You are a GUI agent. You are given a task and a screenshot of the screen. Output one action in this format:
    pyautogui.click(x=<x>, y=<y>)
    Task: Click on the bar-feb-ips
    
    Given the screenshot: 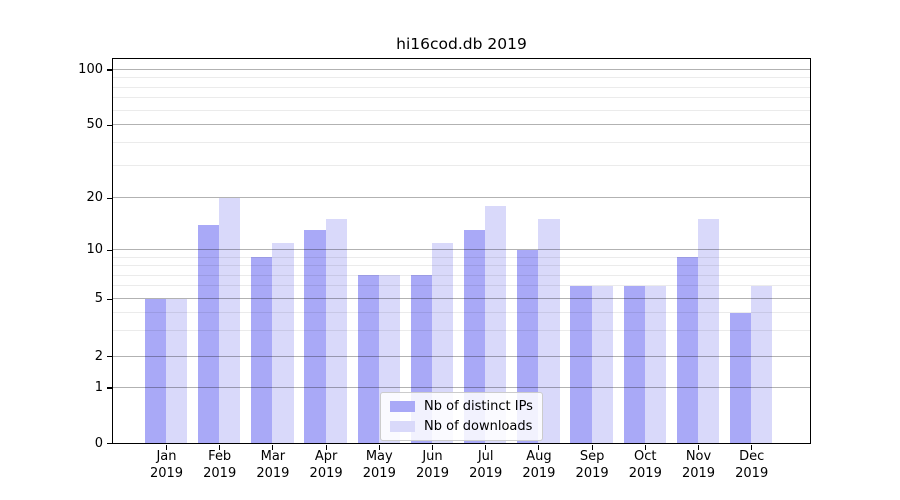 What is the action you would take?
    pyautogui.click(x=209, y=333)
    